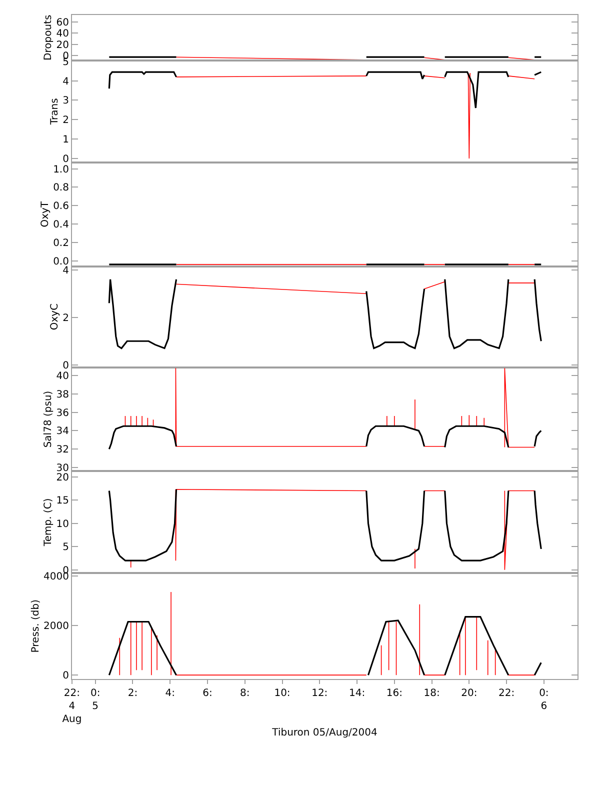 Image resolution: width=612 pixels, height=785 pixels. Describe the element at coordinates (62, 413) in the screenshot. I see `y-tick-label: 36` at that location.